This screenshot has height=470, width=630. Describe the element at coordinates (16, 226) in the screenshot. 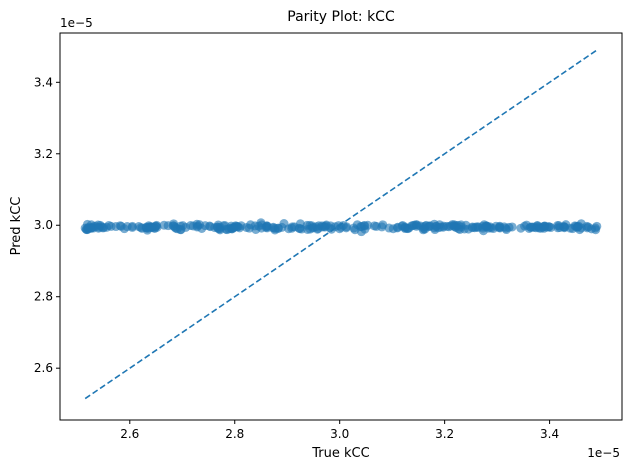

I see `y-axis-label: Pred kCC` at that location.